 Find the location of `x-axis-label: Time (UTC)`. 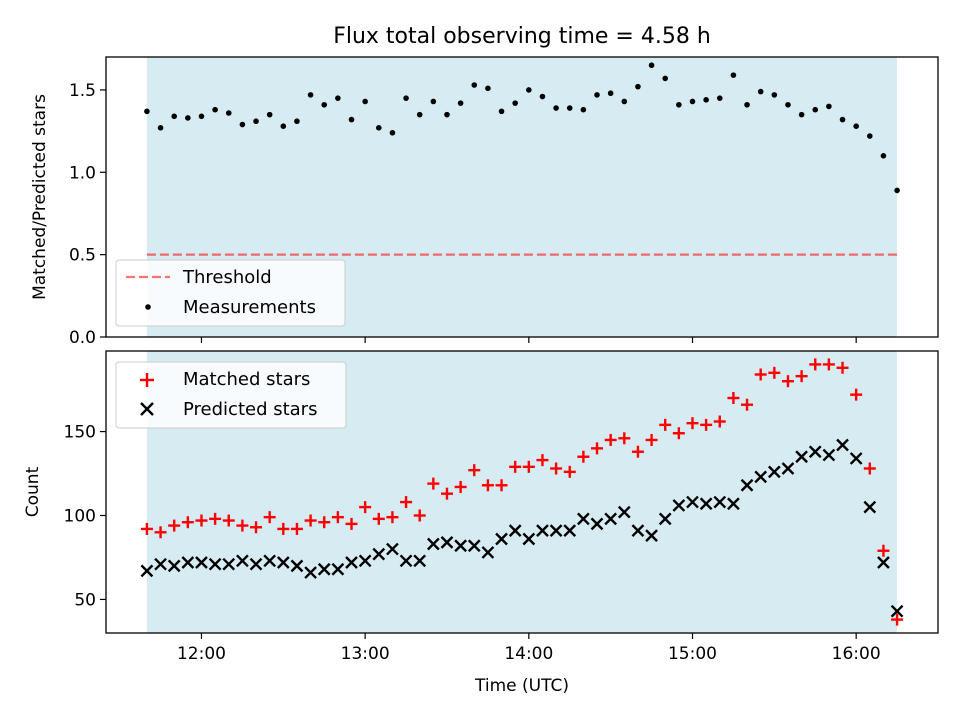

x-axis-label: Time (UTC) is located at coordinates (521, 686).